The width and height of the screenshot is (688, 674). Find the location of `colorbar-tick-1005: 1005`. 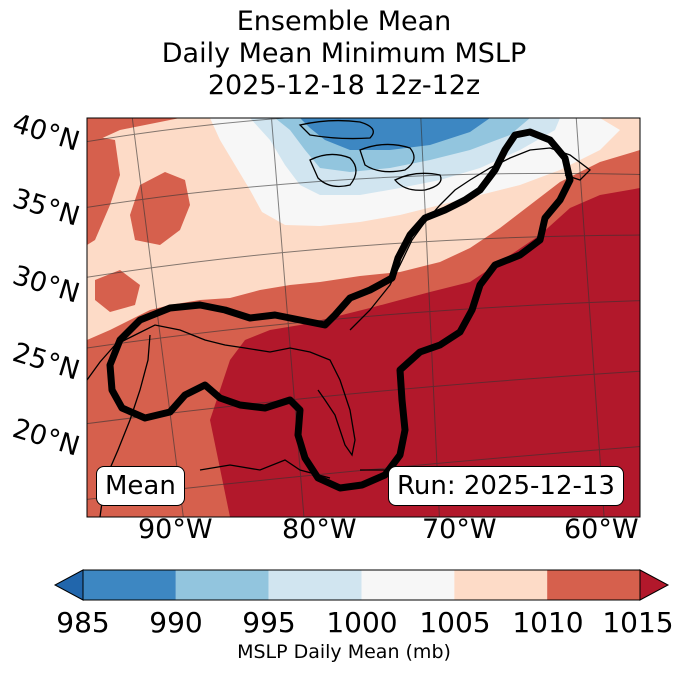

colorbar-tick-1005: 1005 is located at coordinates (455, 622).